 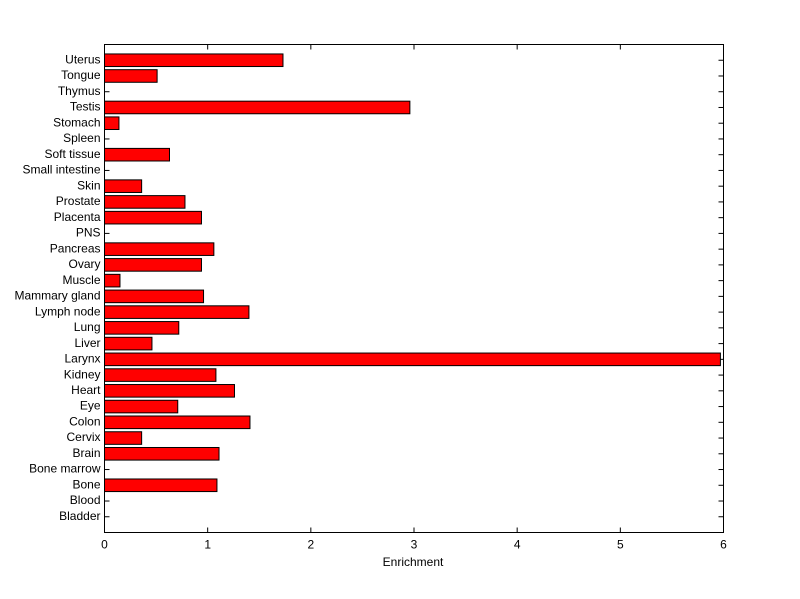 What do you see at coordinates (65, 469) in the screenshot?
I see `y-tick-label: Bone marrow` at bounding box center [65, 469].